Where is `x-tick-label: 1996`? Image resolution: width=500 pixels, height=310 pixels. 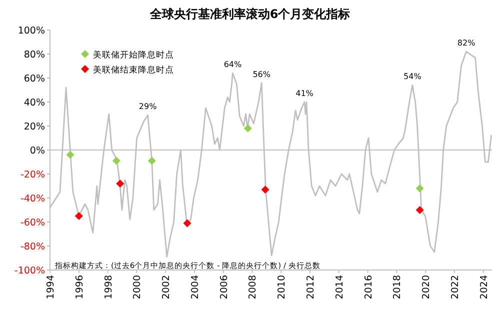
x-tick-label: 1996 is located at coordinates (80, 287).